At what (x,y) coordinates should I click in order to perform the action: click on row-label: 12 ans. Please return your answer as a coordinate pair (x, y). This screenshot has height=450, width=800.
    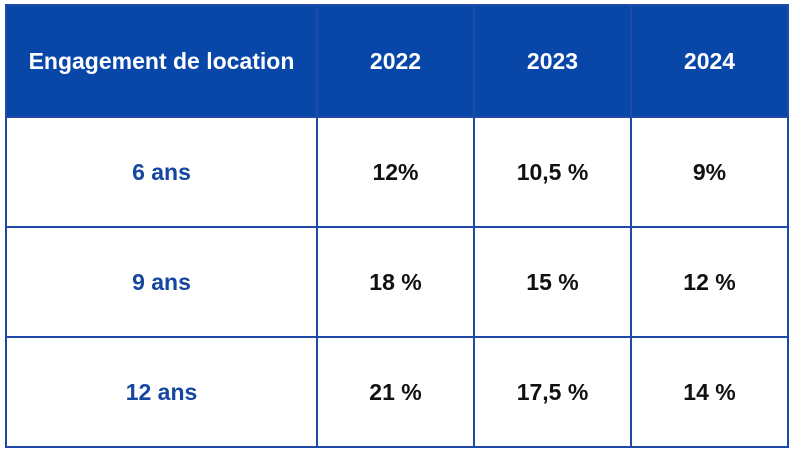
    Looking at the image, I should click on (161, 392).